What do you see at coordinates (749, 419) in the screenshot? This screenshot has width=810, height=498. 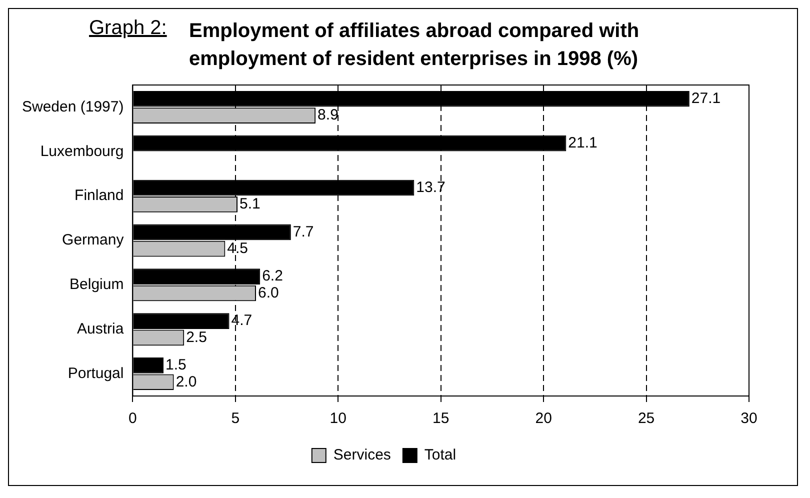 I see `x-tick-label: 30` at bounding box center [749, 419].